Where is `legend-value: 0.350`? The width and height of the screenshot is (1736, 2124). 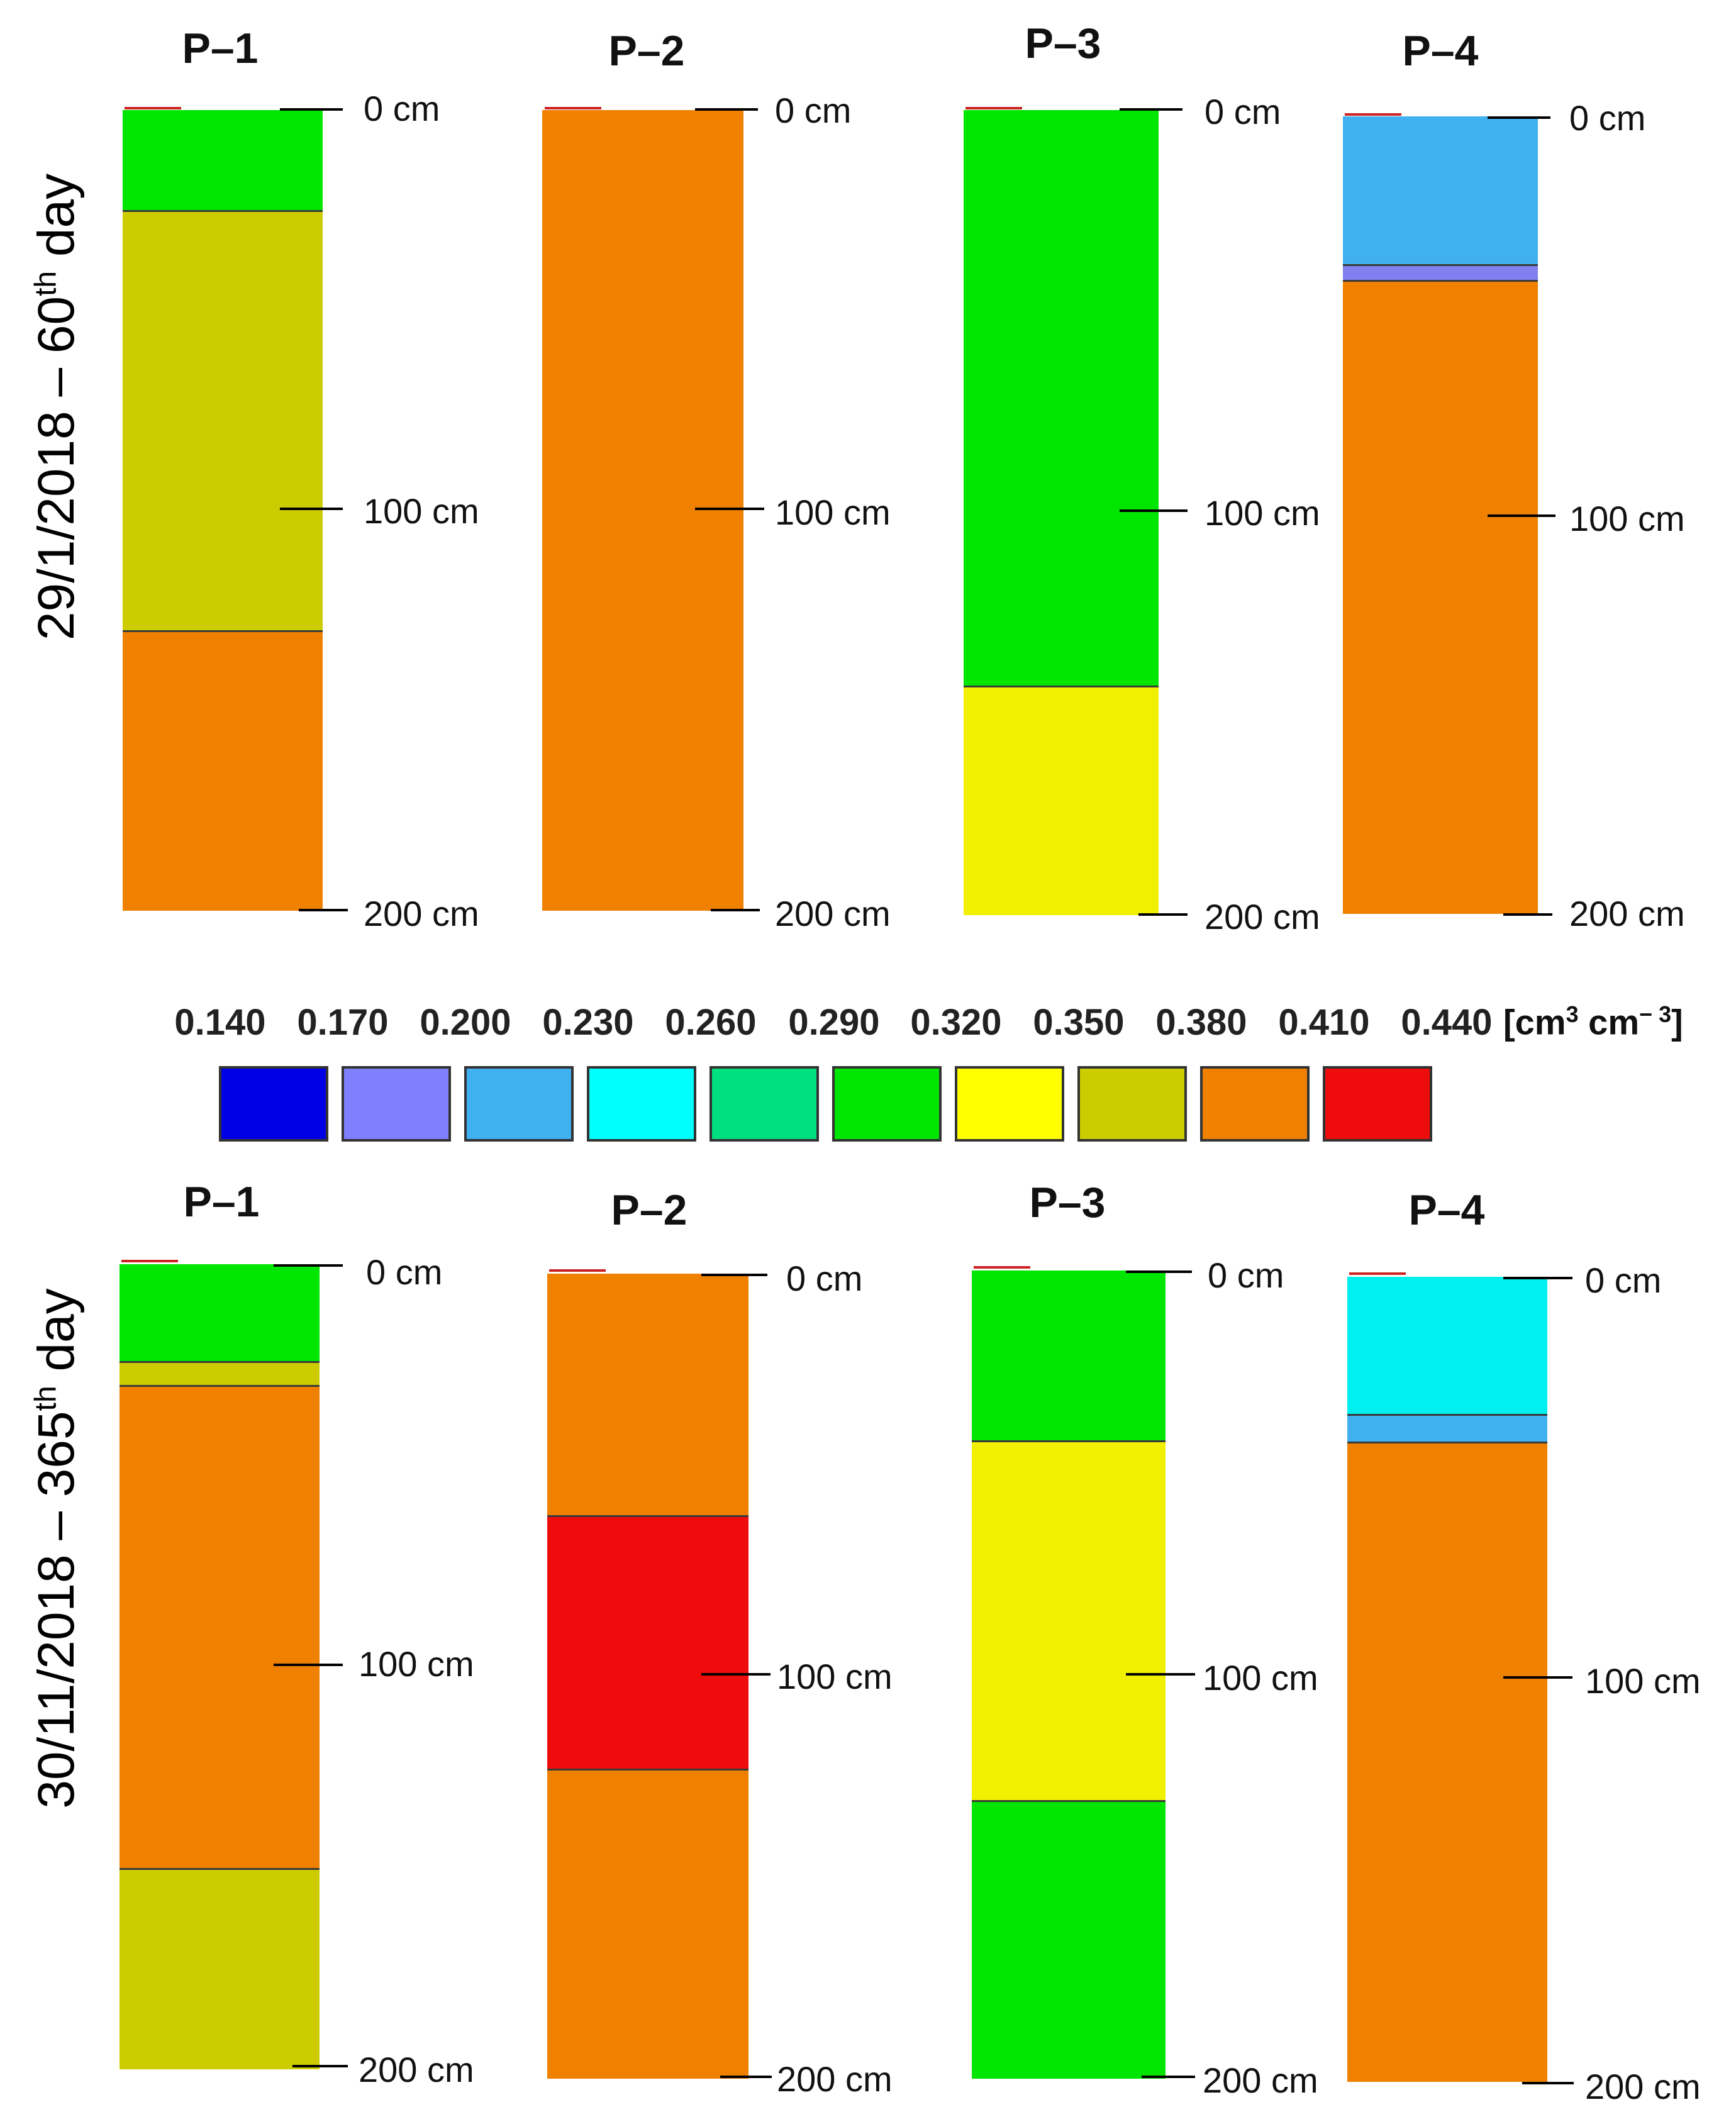
legend-value: 0.350 is located at coordinates (1079, 1022).